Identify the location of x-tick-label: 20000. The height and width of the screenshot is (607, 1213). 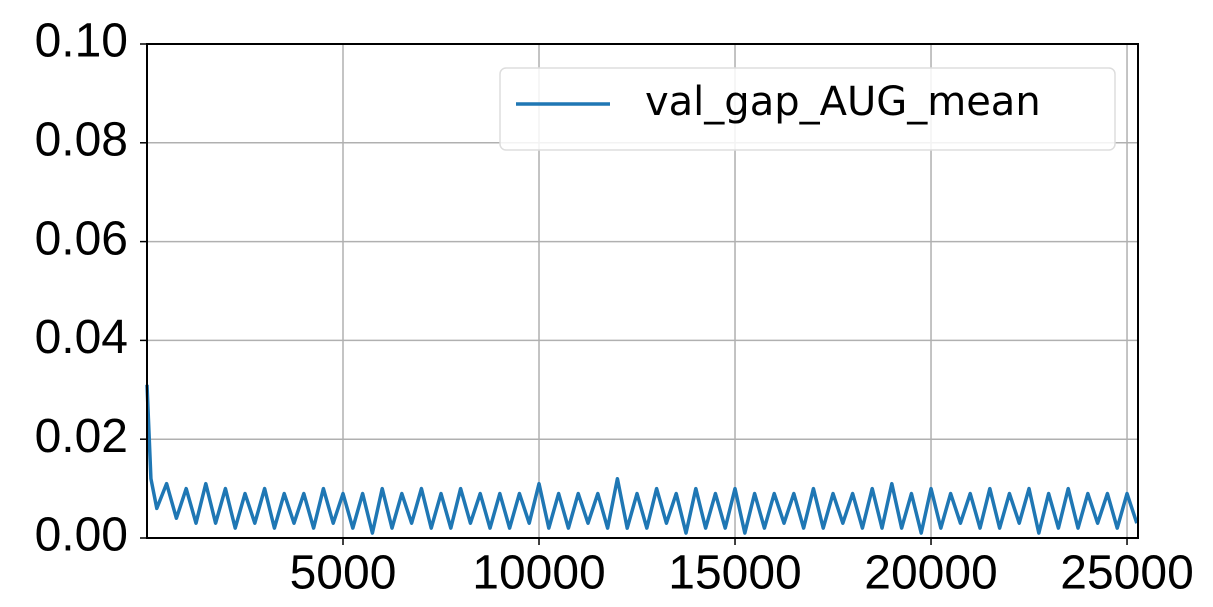
(930, 573).